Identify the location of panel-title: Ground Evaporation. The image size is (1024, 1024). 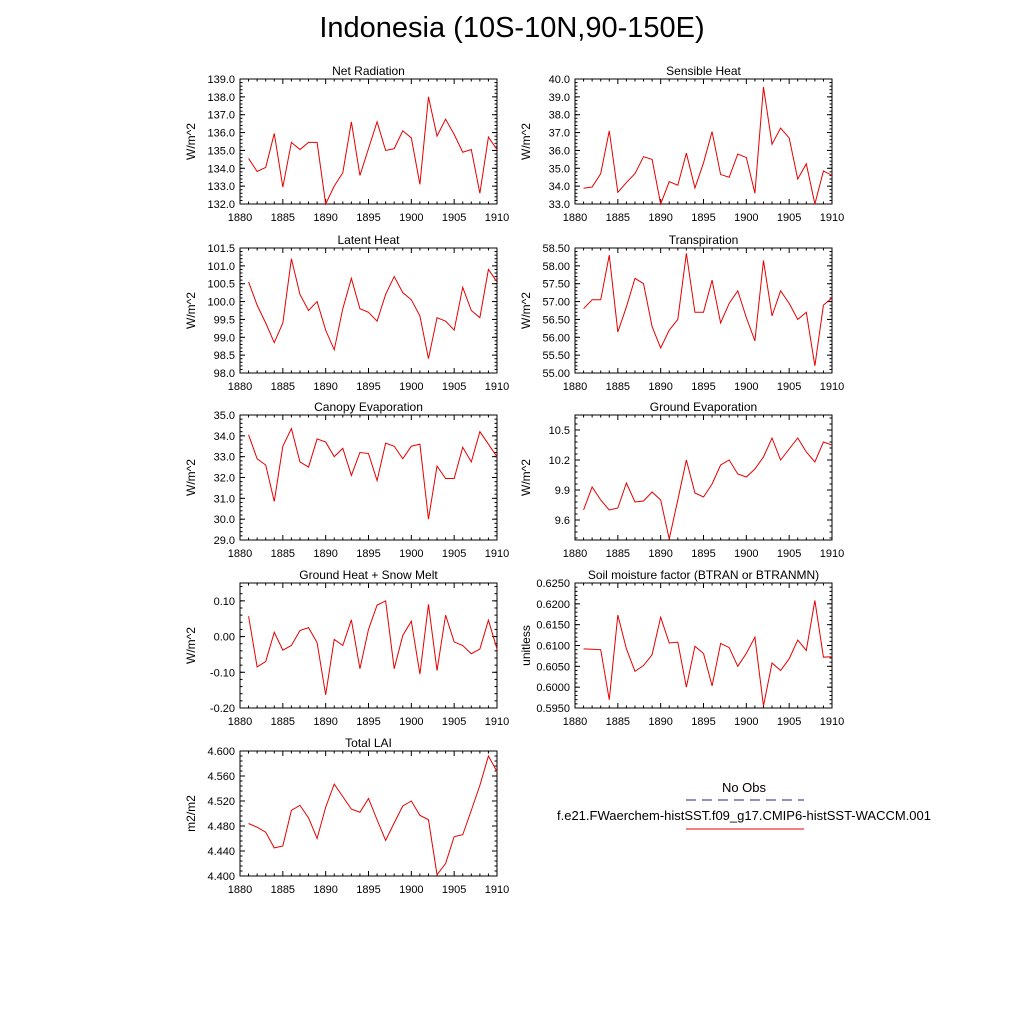
(703, 407).